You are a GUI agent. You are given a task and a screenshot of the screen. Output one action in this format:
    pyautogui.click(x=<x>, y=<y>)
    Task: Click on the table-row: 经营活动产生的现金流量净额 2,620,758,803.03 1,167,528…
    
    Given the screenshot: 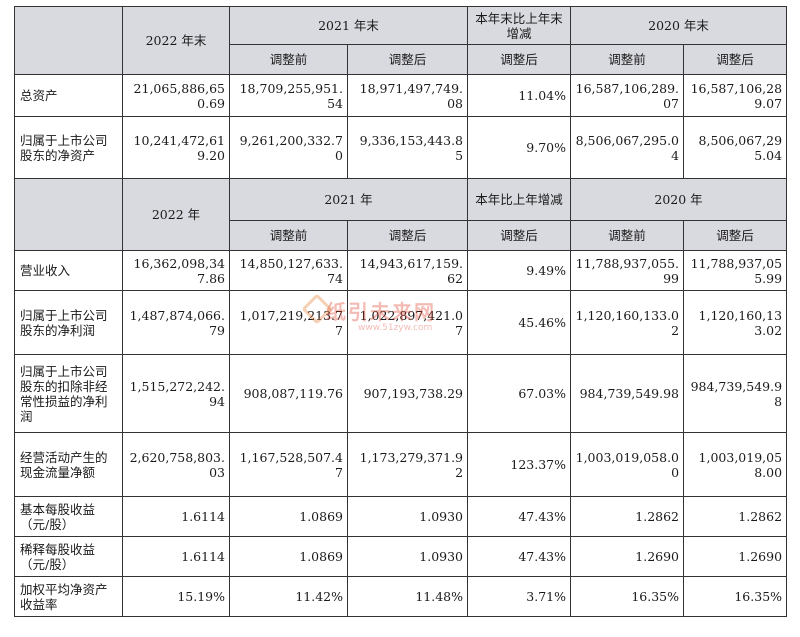 What is the action you would take?
    pyautogui.click(x=401, y=464)
    